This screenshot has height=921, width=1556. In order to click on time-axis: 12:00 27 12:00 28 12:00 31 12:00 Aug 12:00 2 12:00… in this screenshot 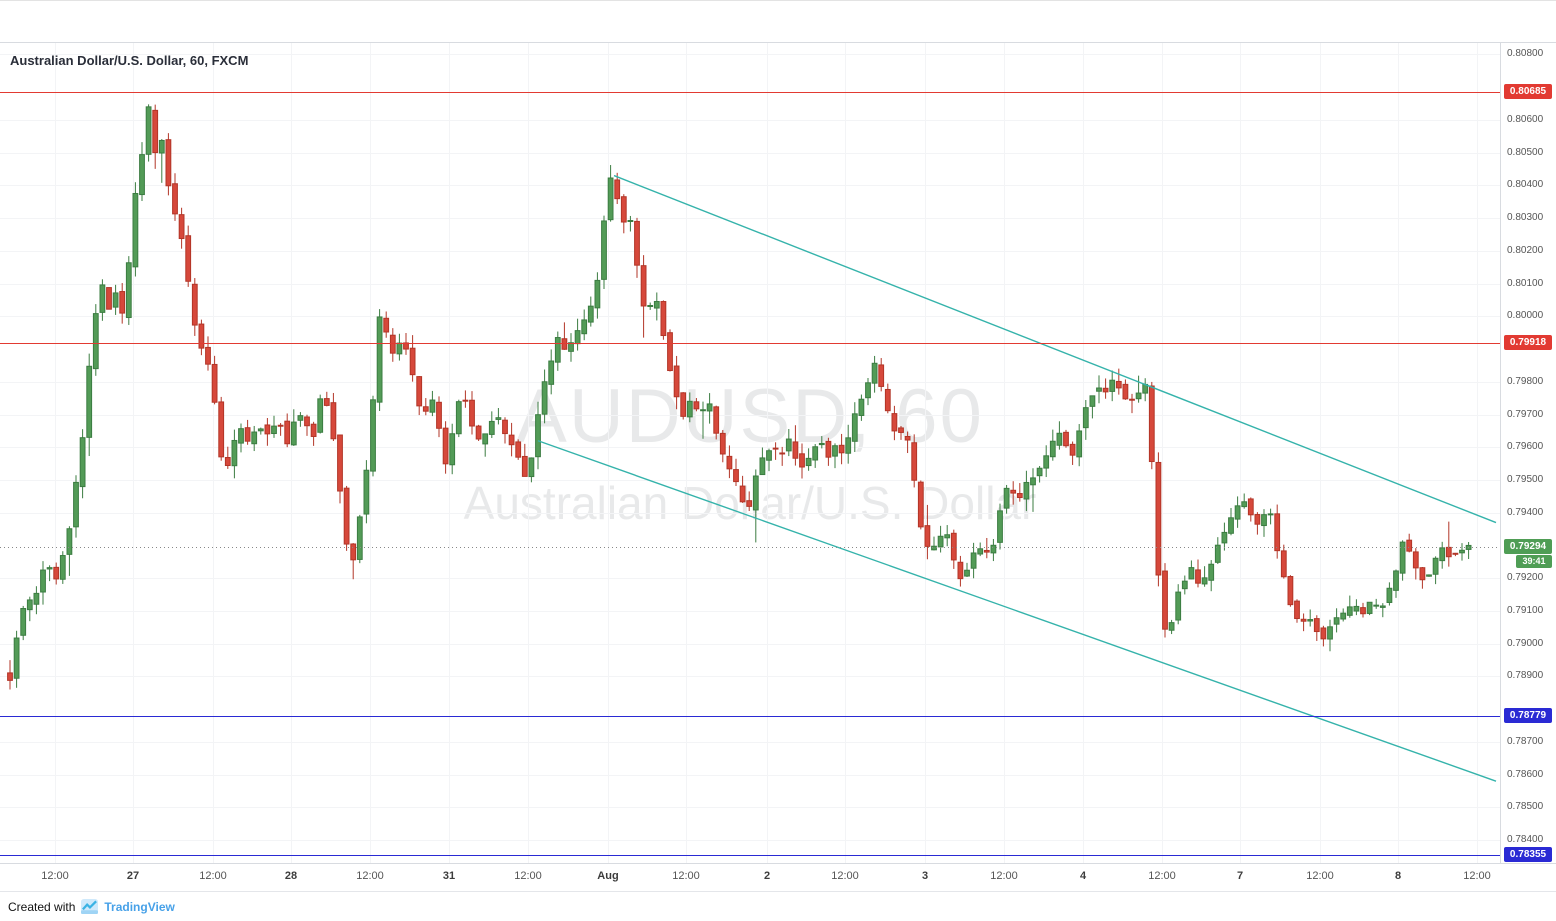, I will do `click(778, 877)`.